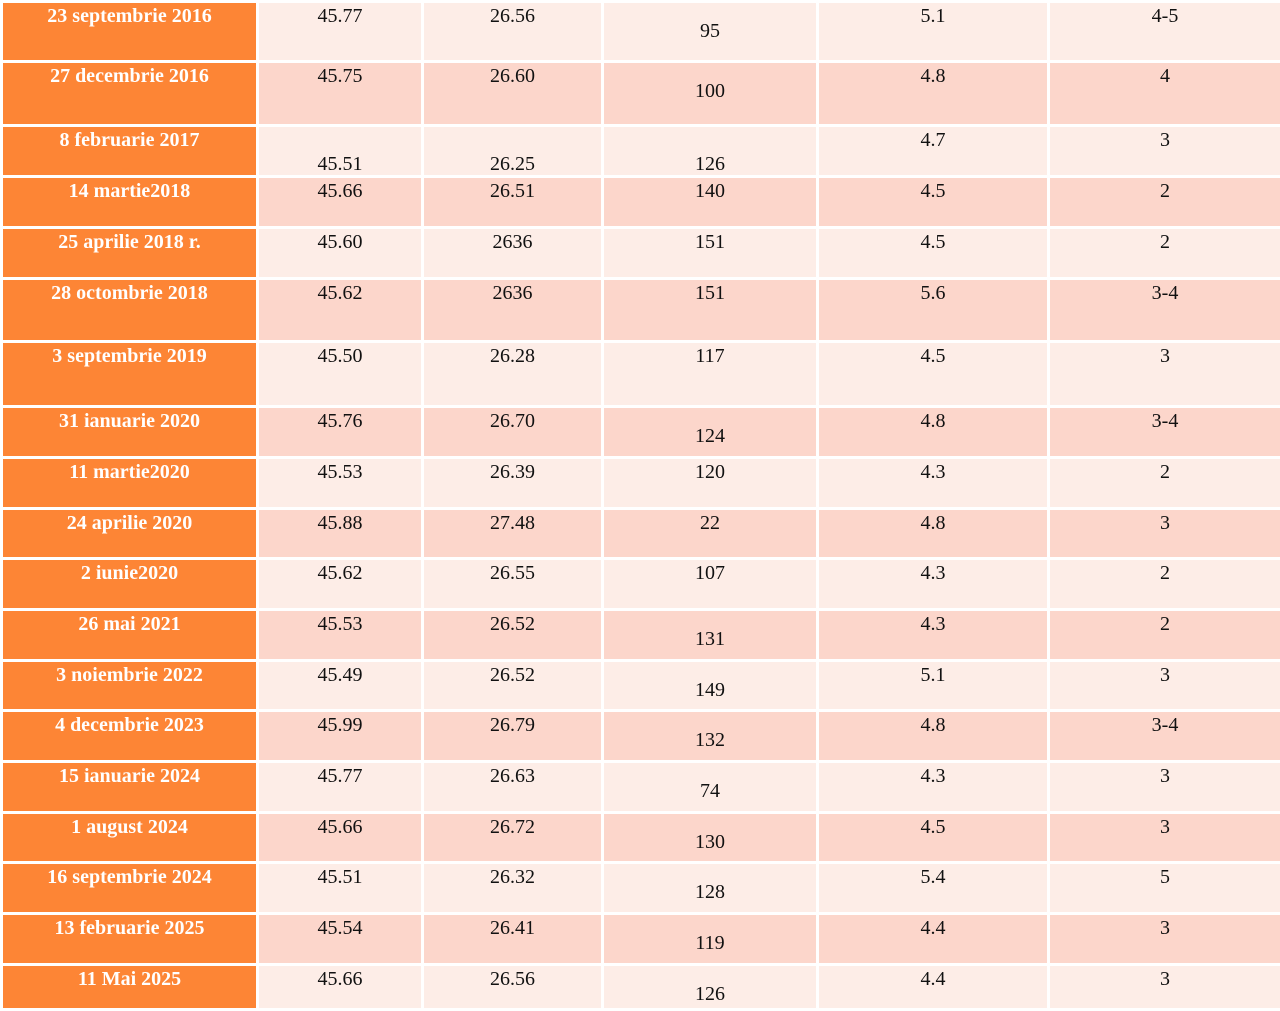  What do you see at coordinates (130, 838) in the screenshot?
I see `cell-date: 1 august 2024` at bounding box center [130, 838].